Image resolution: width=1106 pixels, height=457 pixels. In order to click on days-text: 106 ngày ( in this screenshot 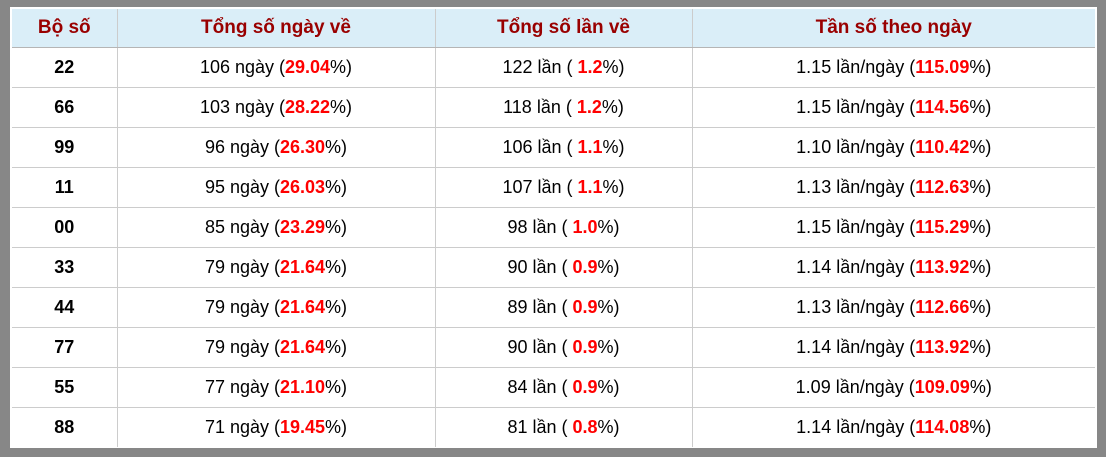, I will do `click(242, 67)`.